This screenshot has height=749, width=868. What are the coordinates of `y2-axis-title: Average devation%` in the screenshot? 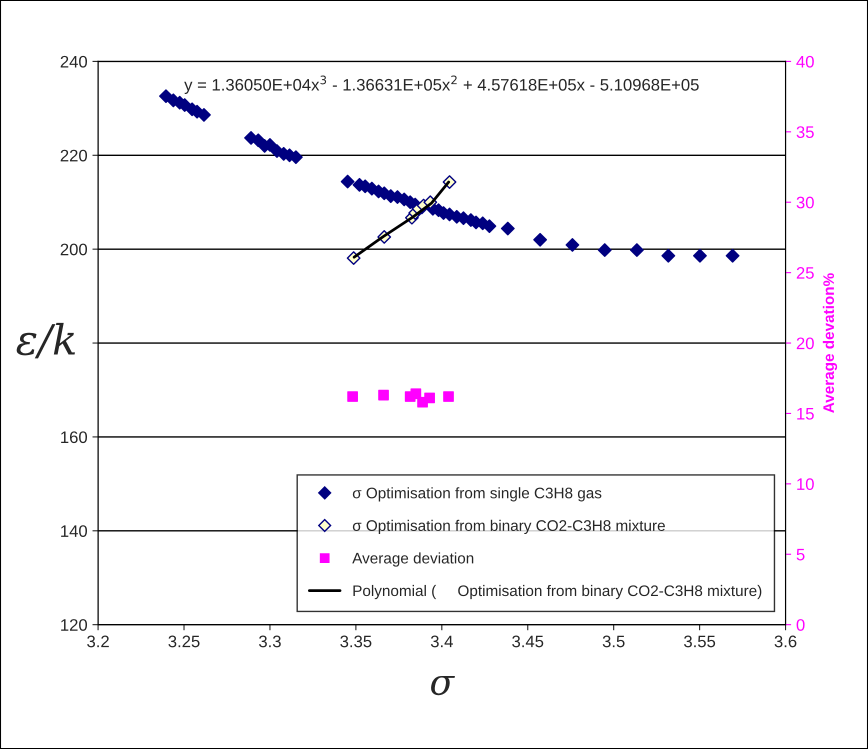 It's located at (830, 343).